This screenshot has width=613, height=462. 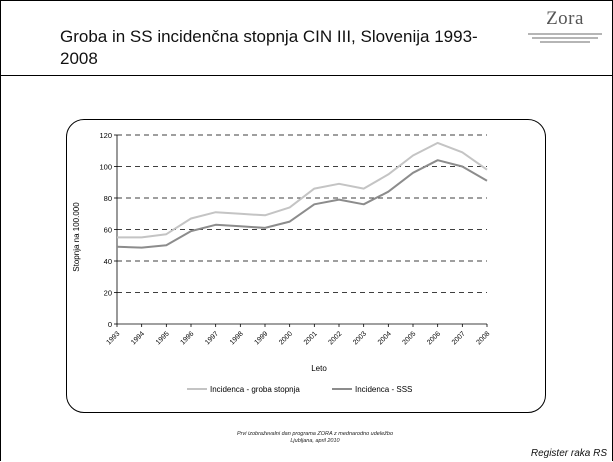 I want to click on x-tick-label: 2002, so click(x=335, y=338).